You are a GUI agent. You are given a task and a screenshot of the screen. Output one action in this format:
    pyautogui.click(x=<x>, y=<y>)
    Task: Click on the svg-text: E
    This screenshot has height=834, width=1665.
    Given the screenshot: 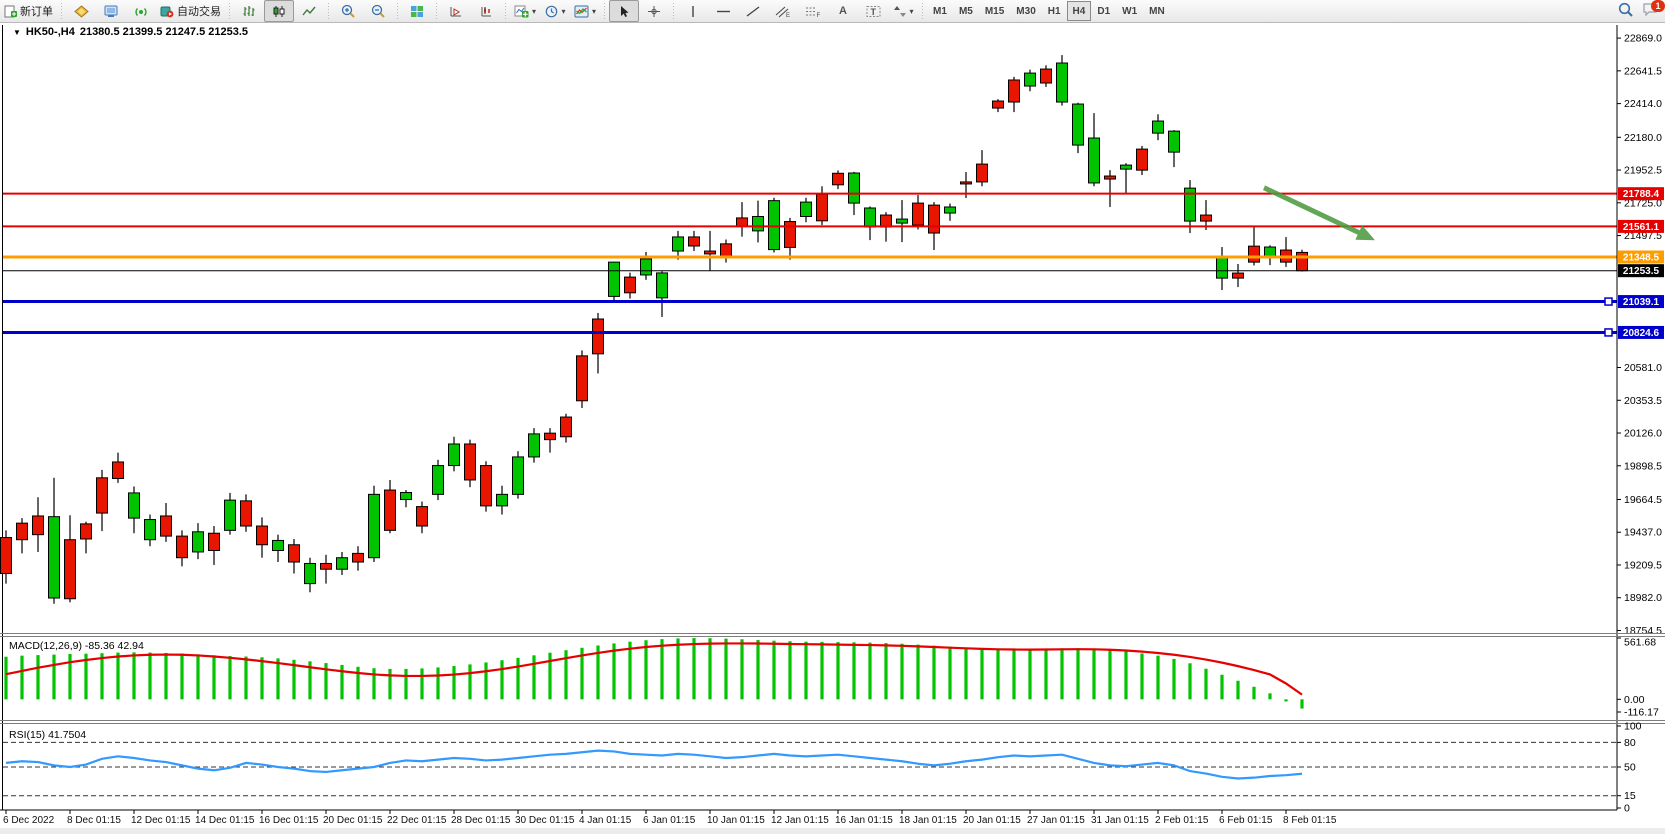 What is the action you would take?
    pyautogui.click(x=788, y=15)
    